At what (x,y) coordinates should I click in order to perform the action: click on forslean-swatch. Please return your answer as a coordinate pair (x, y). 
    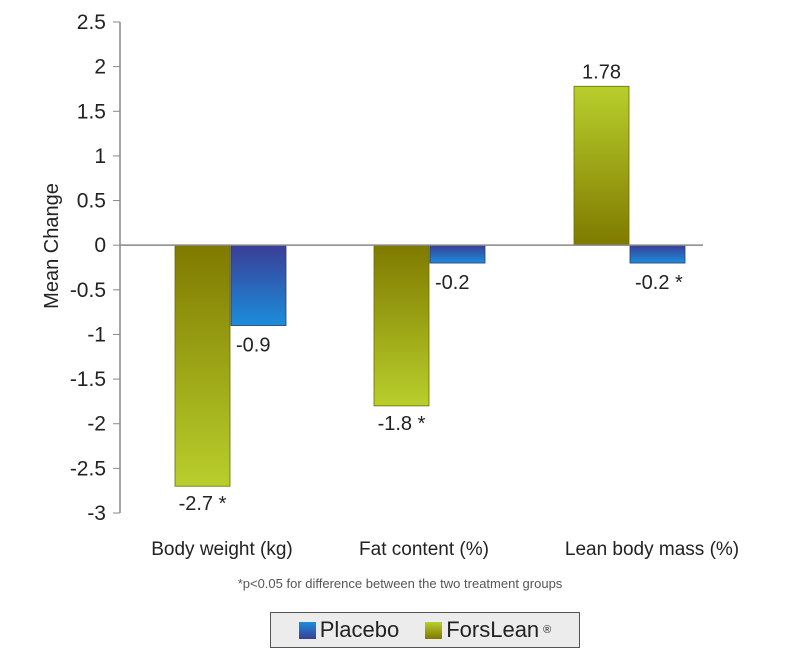
    Looking at the image, I should click on (434, 630).